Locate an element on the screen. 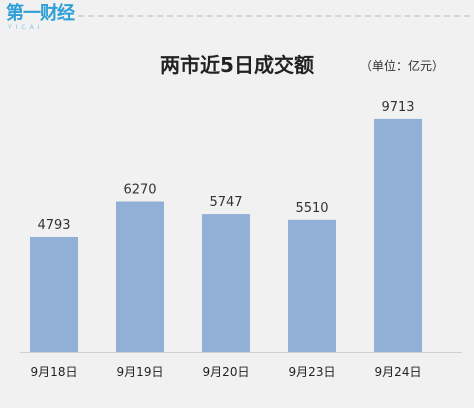  data-label-4: 5510 is located at coordinates (311, 208).